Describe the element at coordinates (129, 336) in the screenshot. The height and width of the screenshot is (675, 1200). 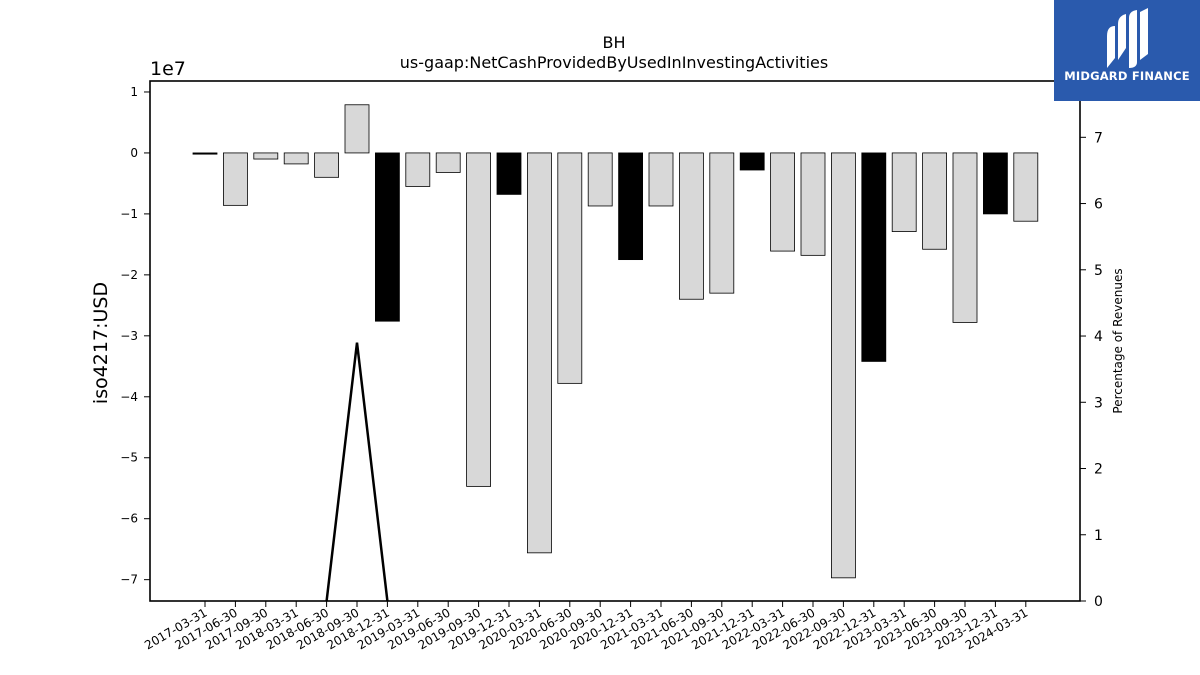
I see `y-tick-label: −3` at that location.